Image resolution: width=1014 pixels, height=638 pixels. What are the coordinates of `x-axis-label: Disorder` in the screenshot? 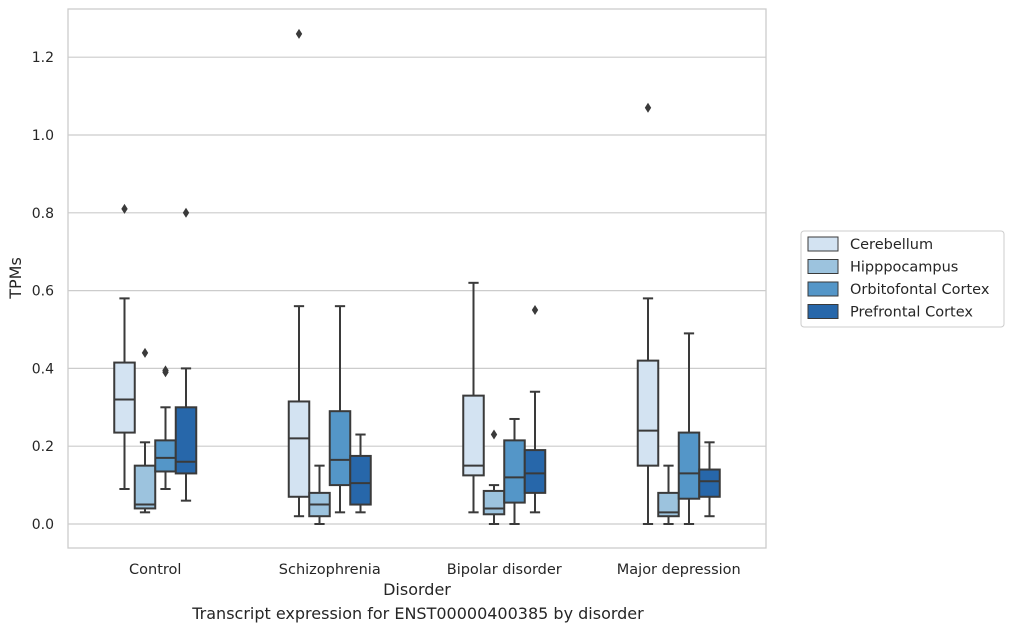 It's located at (417, 589).